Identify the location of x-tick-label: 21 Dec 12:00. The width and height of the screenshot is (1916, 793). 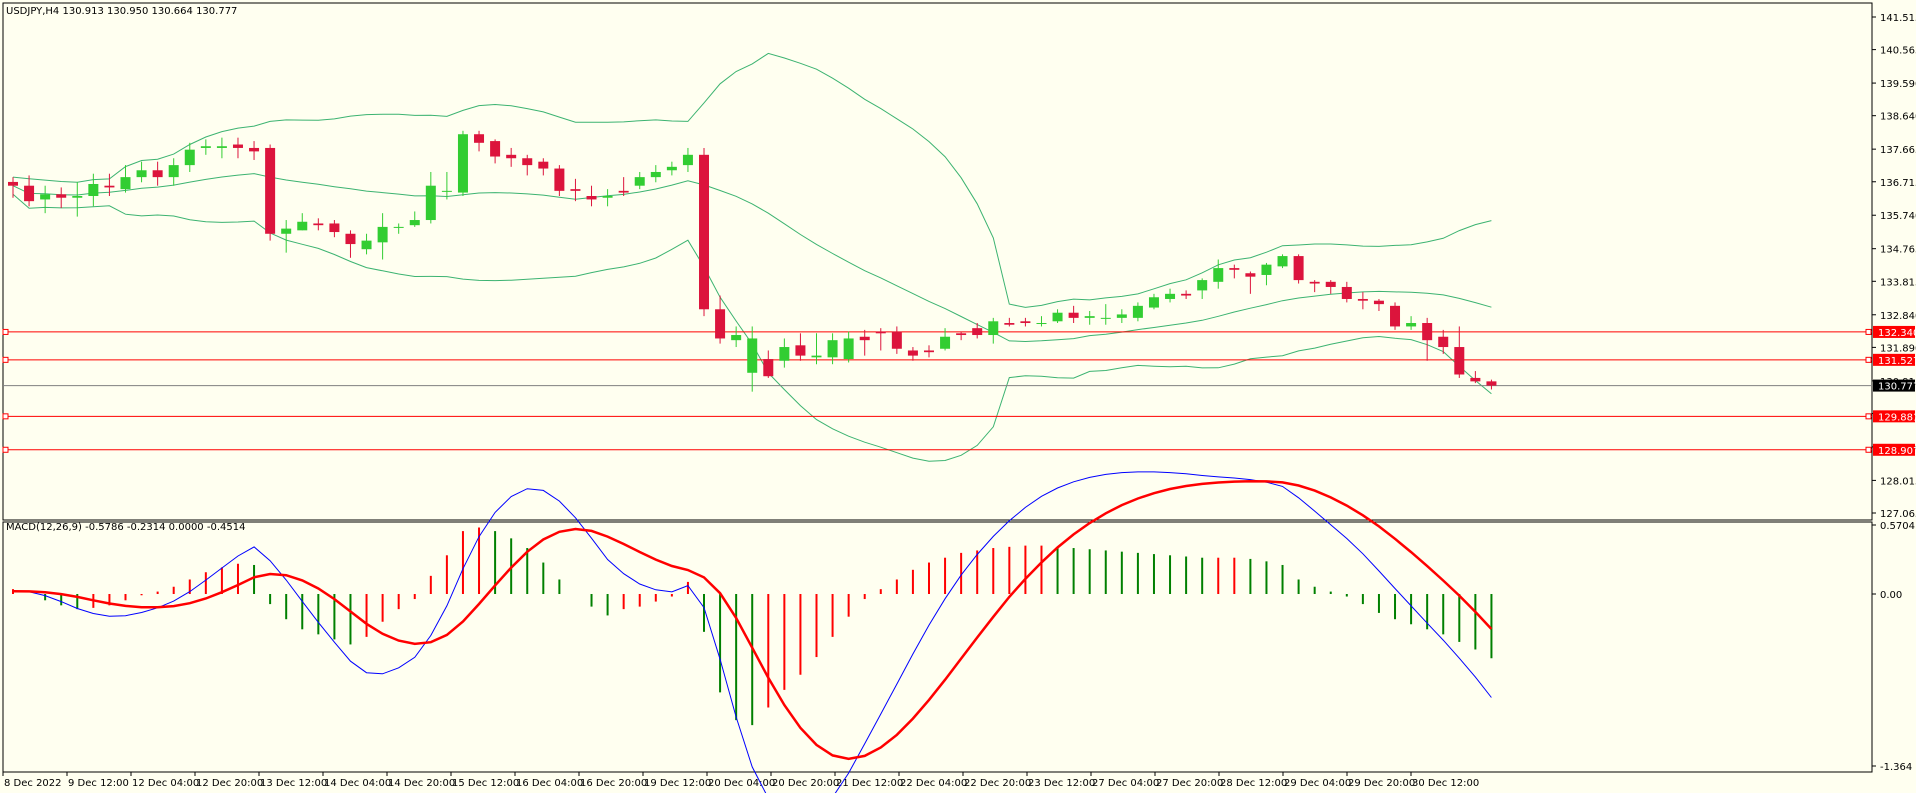
(869, 783).